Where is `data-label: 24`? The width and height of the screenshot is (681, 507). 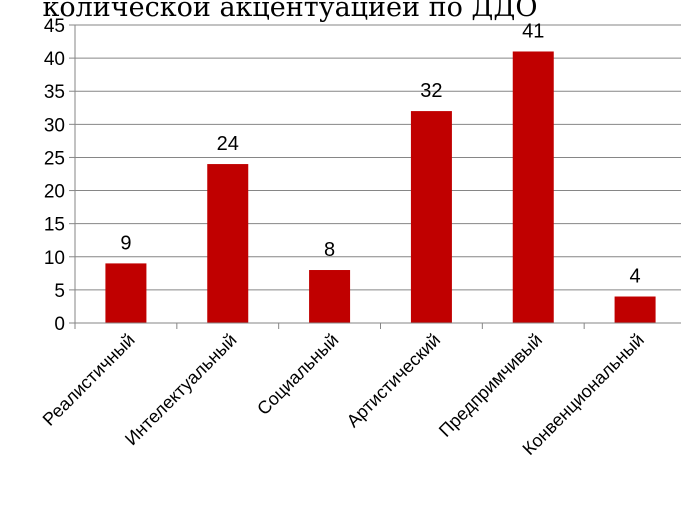 data-label: 24 is located at coordinates (228, 144).